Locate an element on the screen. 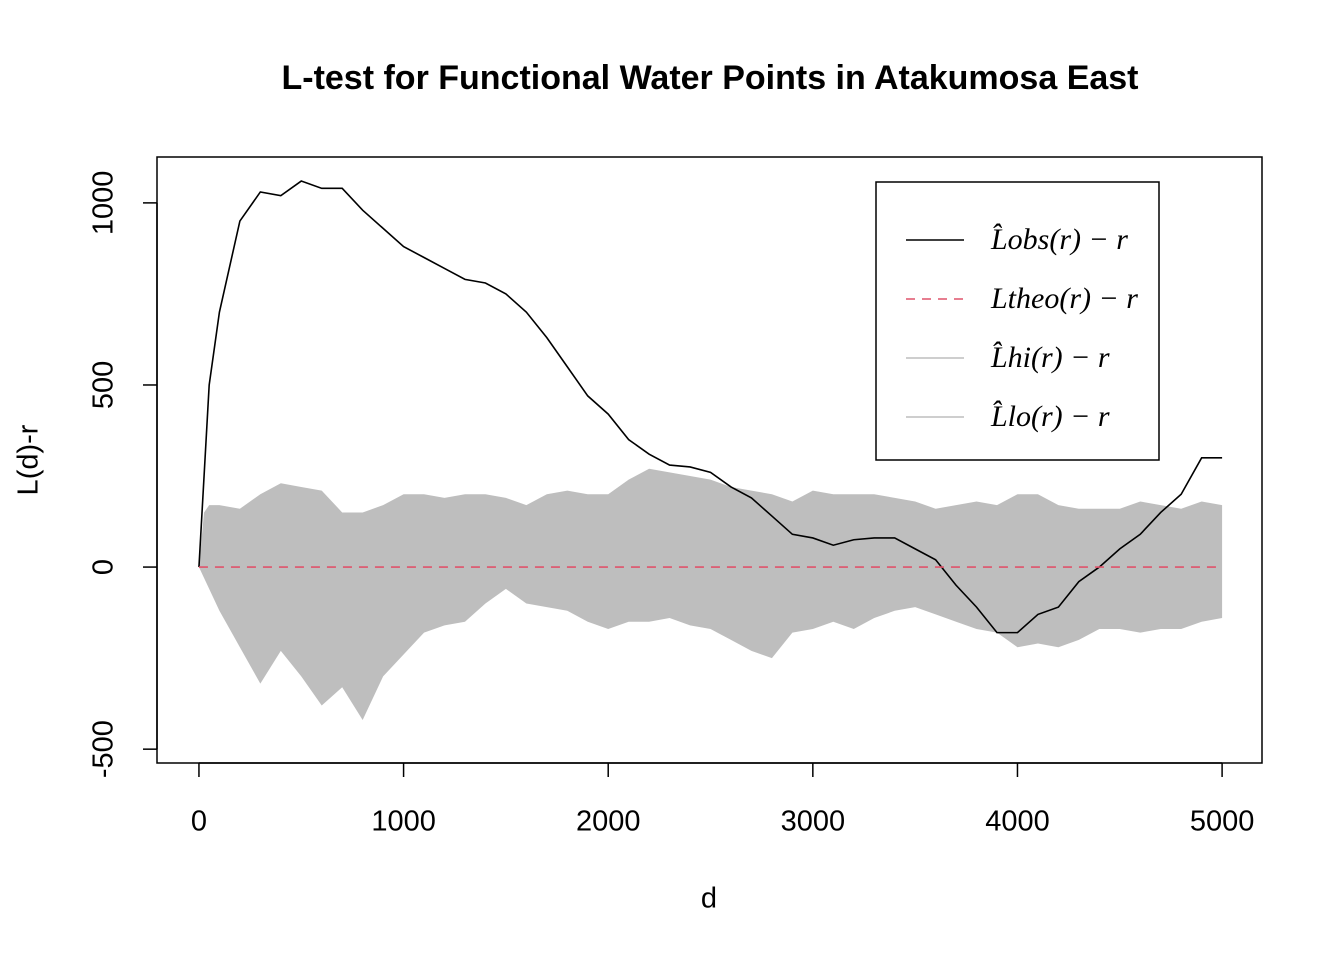 The width and height of the screenshot is (1344, 965). x-tick-label: 1000 is located at coordinates (403, 822).